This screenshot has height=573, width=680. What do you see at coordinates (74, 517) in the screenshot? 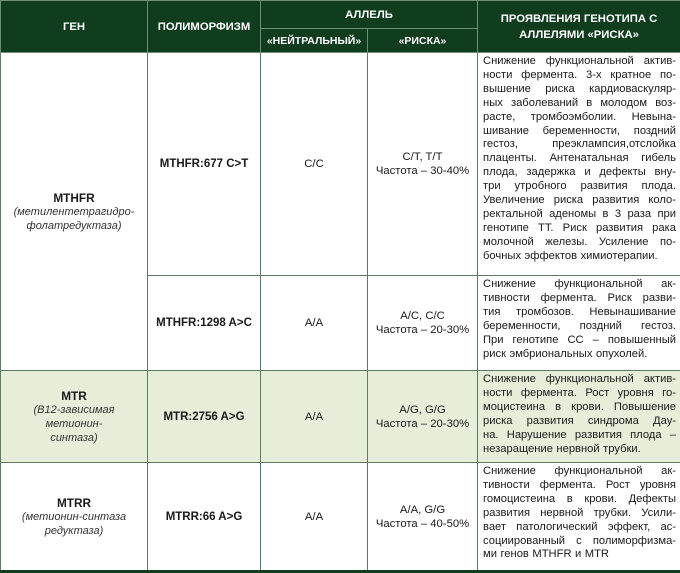
I see `gene-cell: MTRR (метионин-синтаза редуктаза)` at bounding box center [74, 517].